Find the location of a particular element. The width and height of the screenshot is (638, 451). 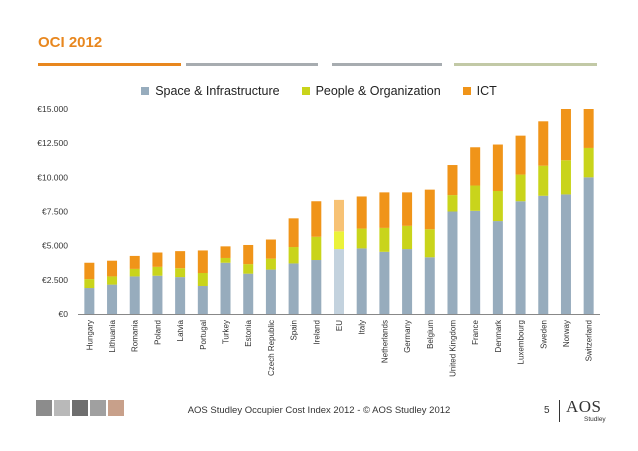

logo-divider is located at coordinates (559, 411).